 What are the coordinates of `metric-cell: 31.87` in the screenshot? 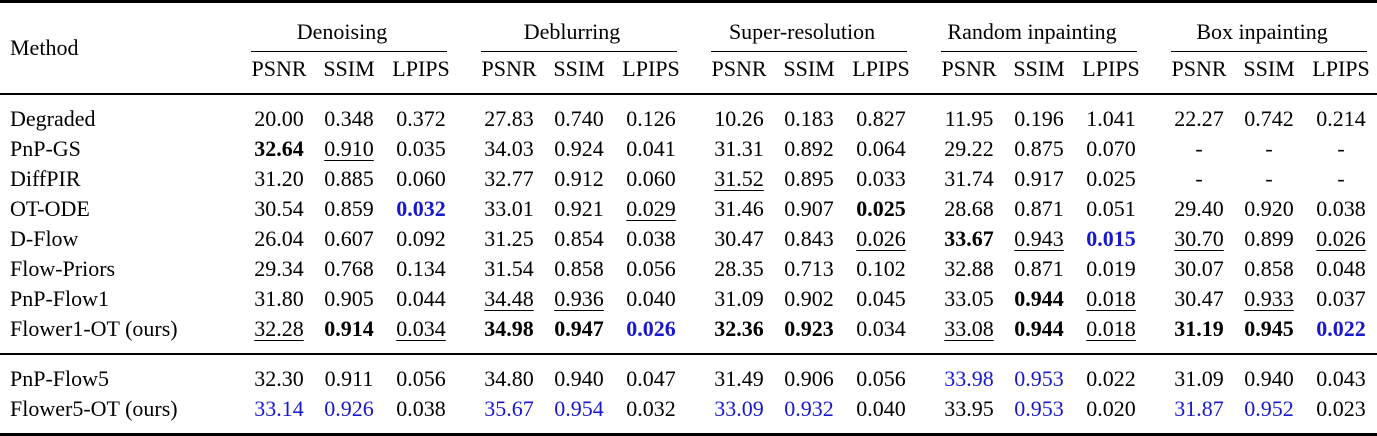 It's located at (1190, 414).